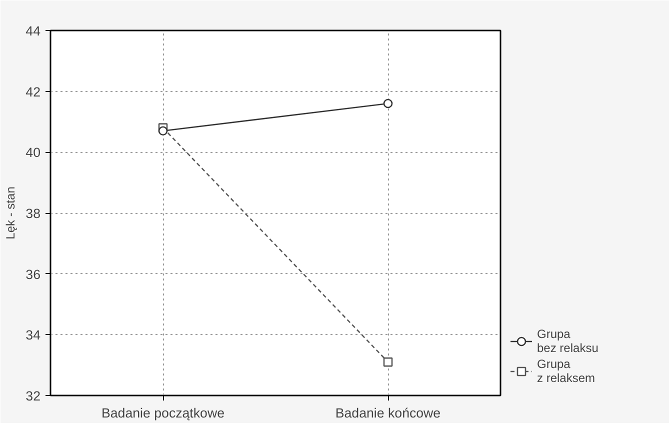  Describe the element at coordinates (33, 152) in the screenshot. I see `y-tick-label: 40` at that location.